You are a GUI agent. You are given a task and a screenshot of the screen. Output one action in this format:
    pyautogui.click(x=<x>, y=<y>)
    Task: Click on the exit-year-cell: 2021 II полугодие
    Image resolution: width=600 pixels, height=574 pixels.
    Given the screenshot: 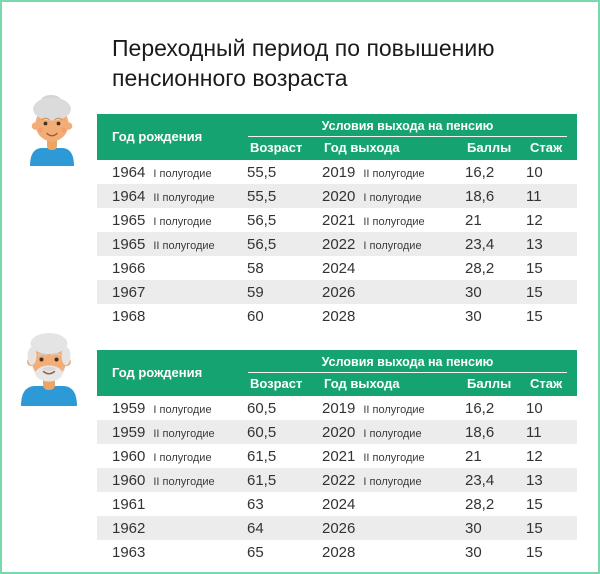 What is the action you would take?
    pyautogui.click(x=387, y=220)
    